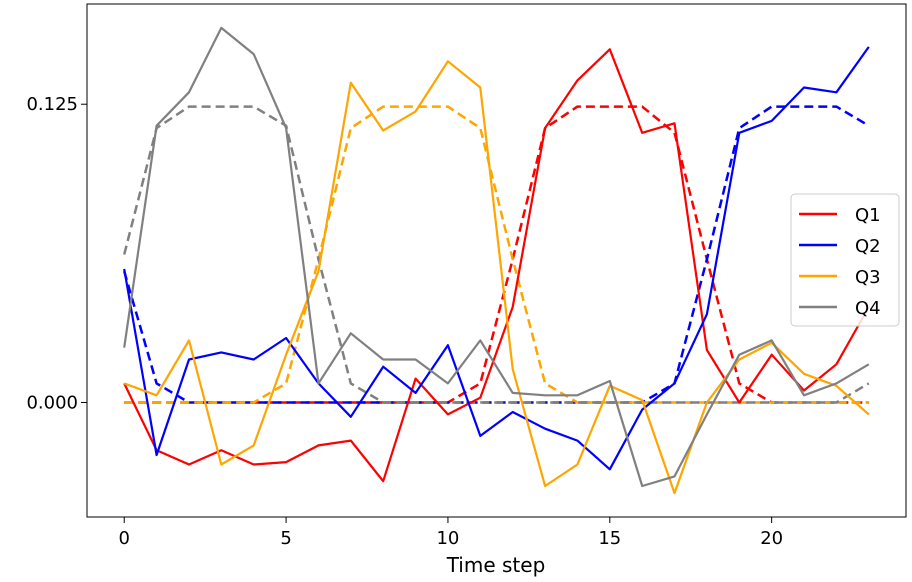 The image size is (912, 582). I want to click on y-tick-label: 0.000, so click(52, 402).